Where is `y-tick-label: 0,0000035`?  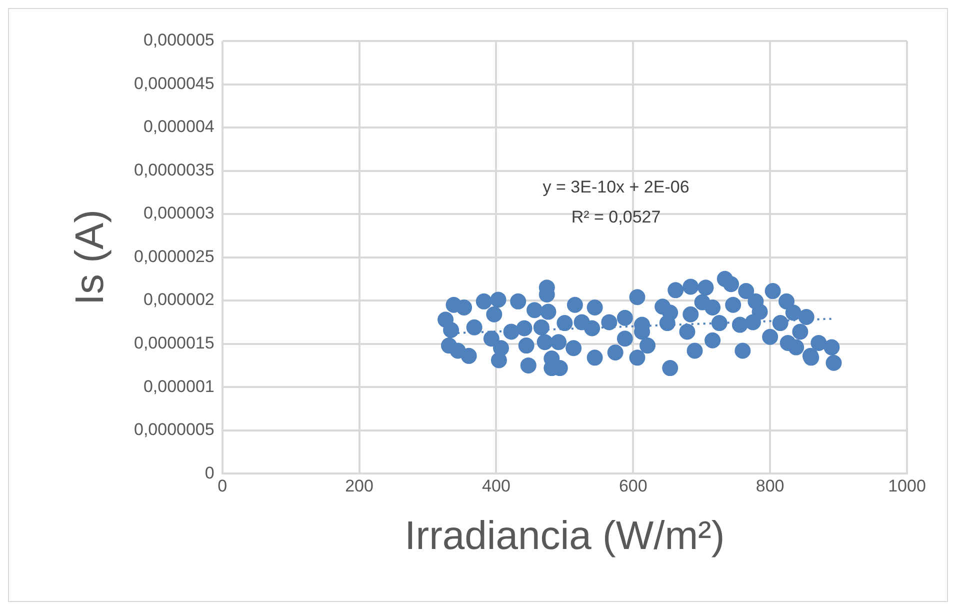
y-tick-label: 0,0000035 is located at coordinates (174, 170).